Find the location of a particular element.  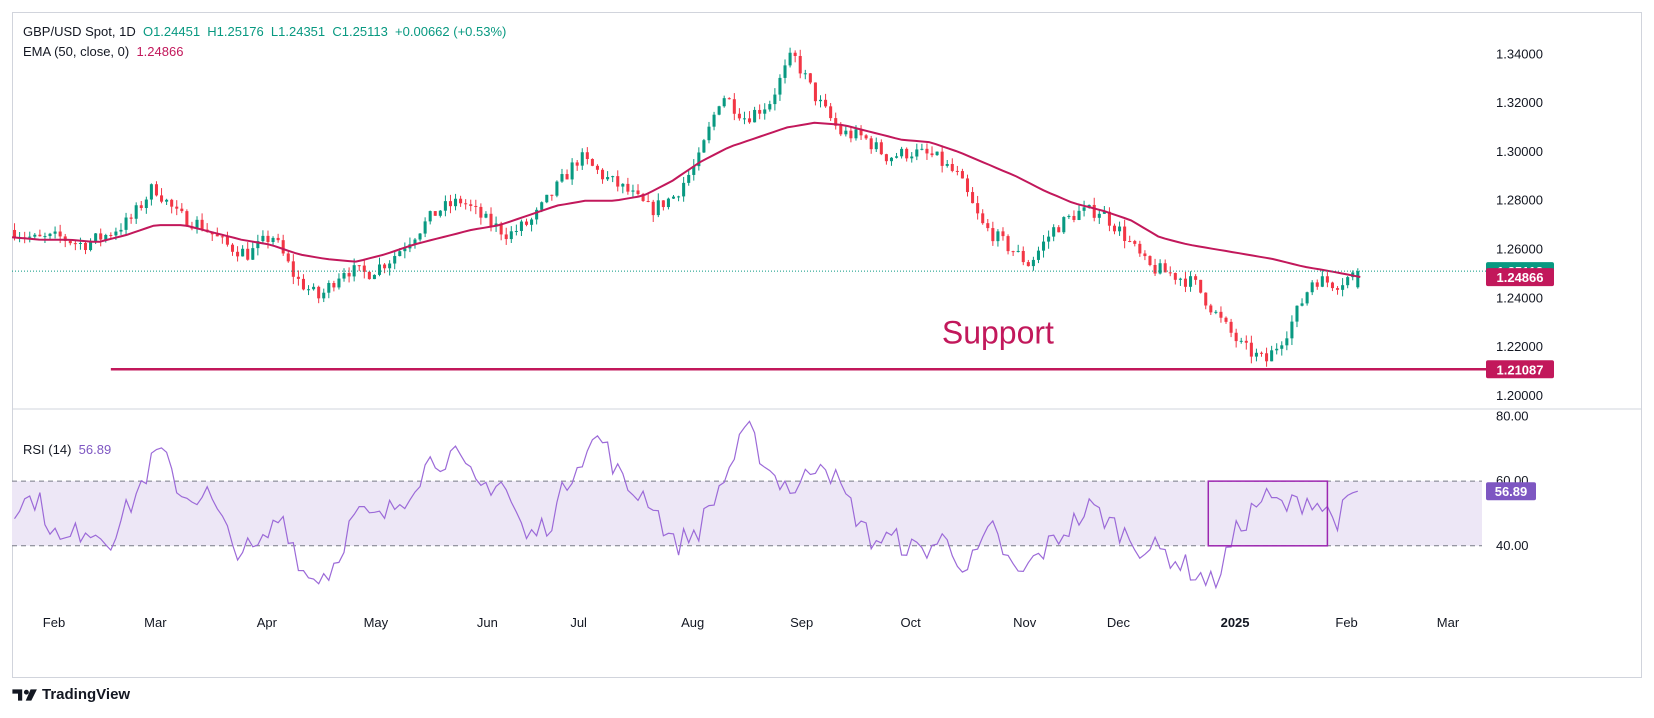

month-label: Jul is located at coordinates (578, 622).